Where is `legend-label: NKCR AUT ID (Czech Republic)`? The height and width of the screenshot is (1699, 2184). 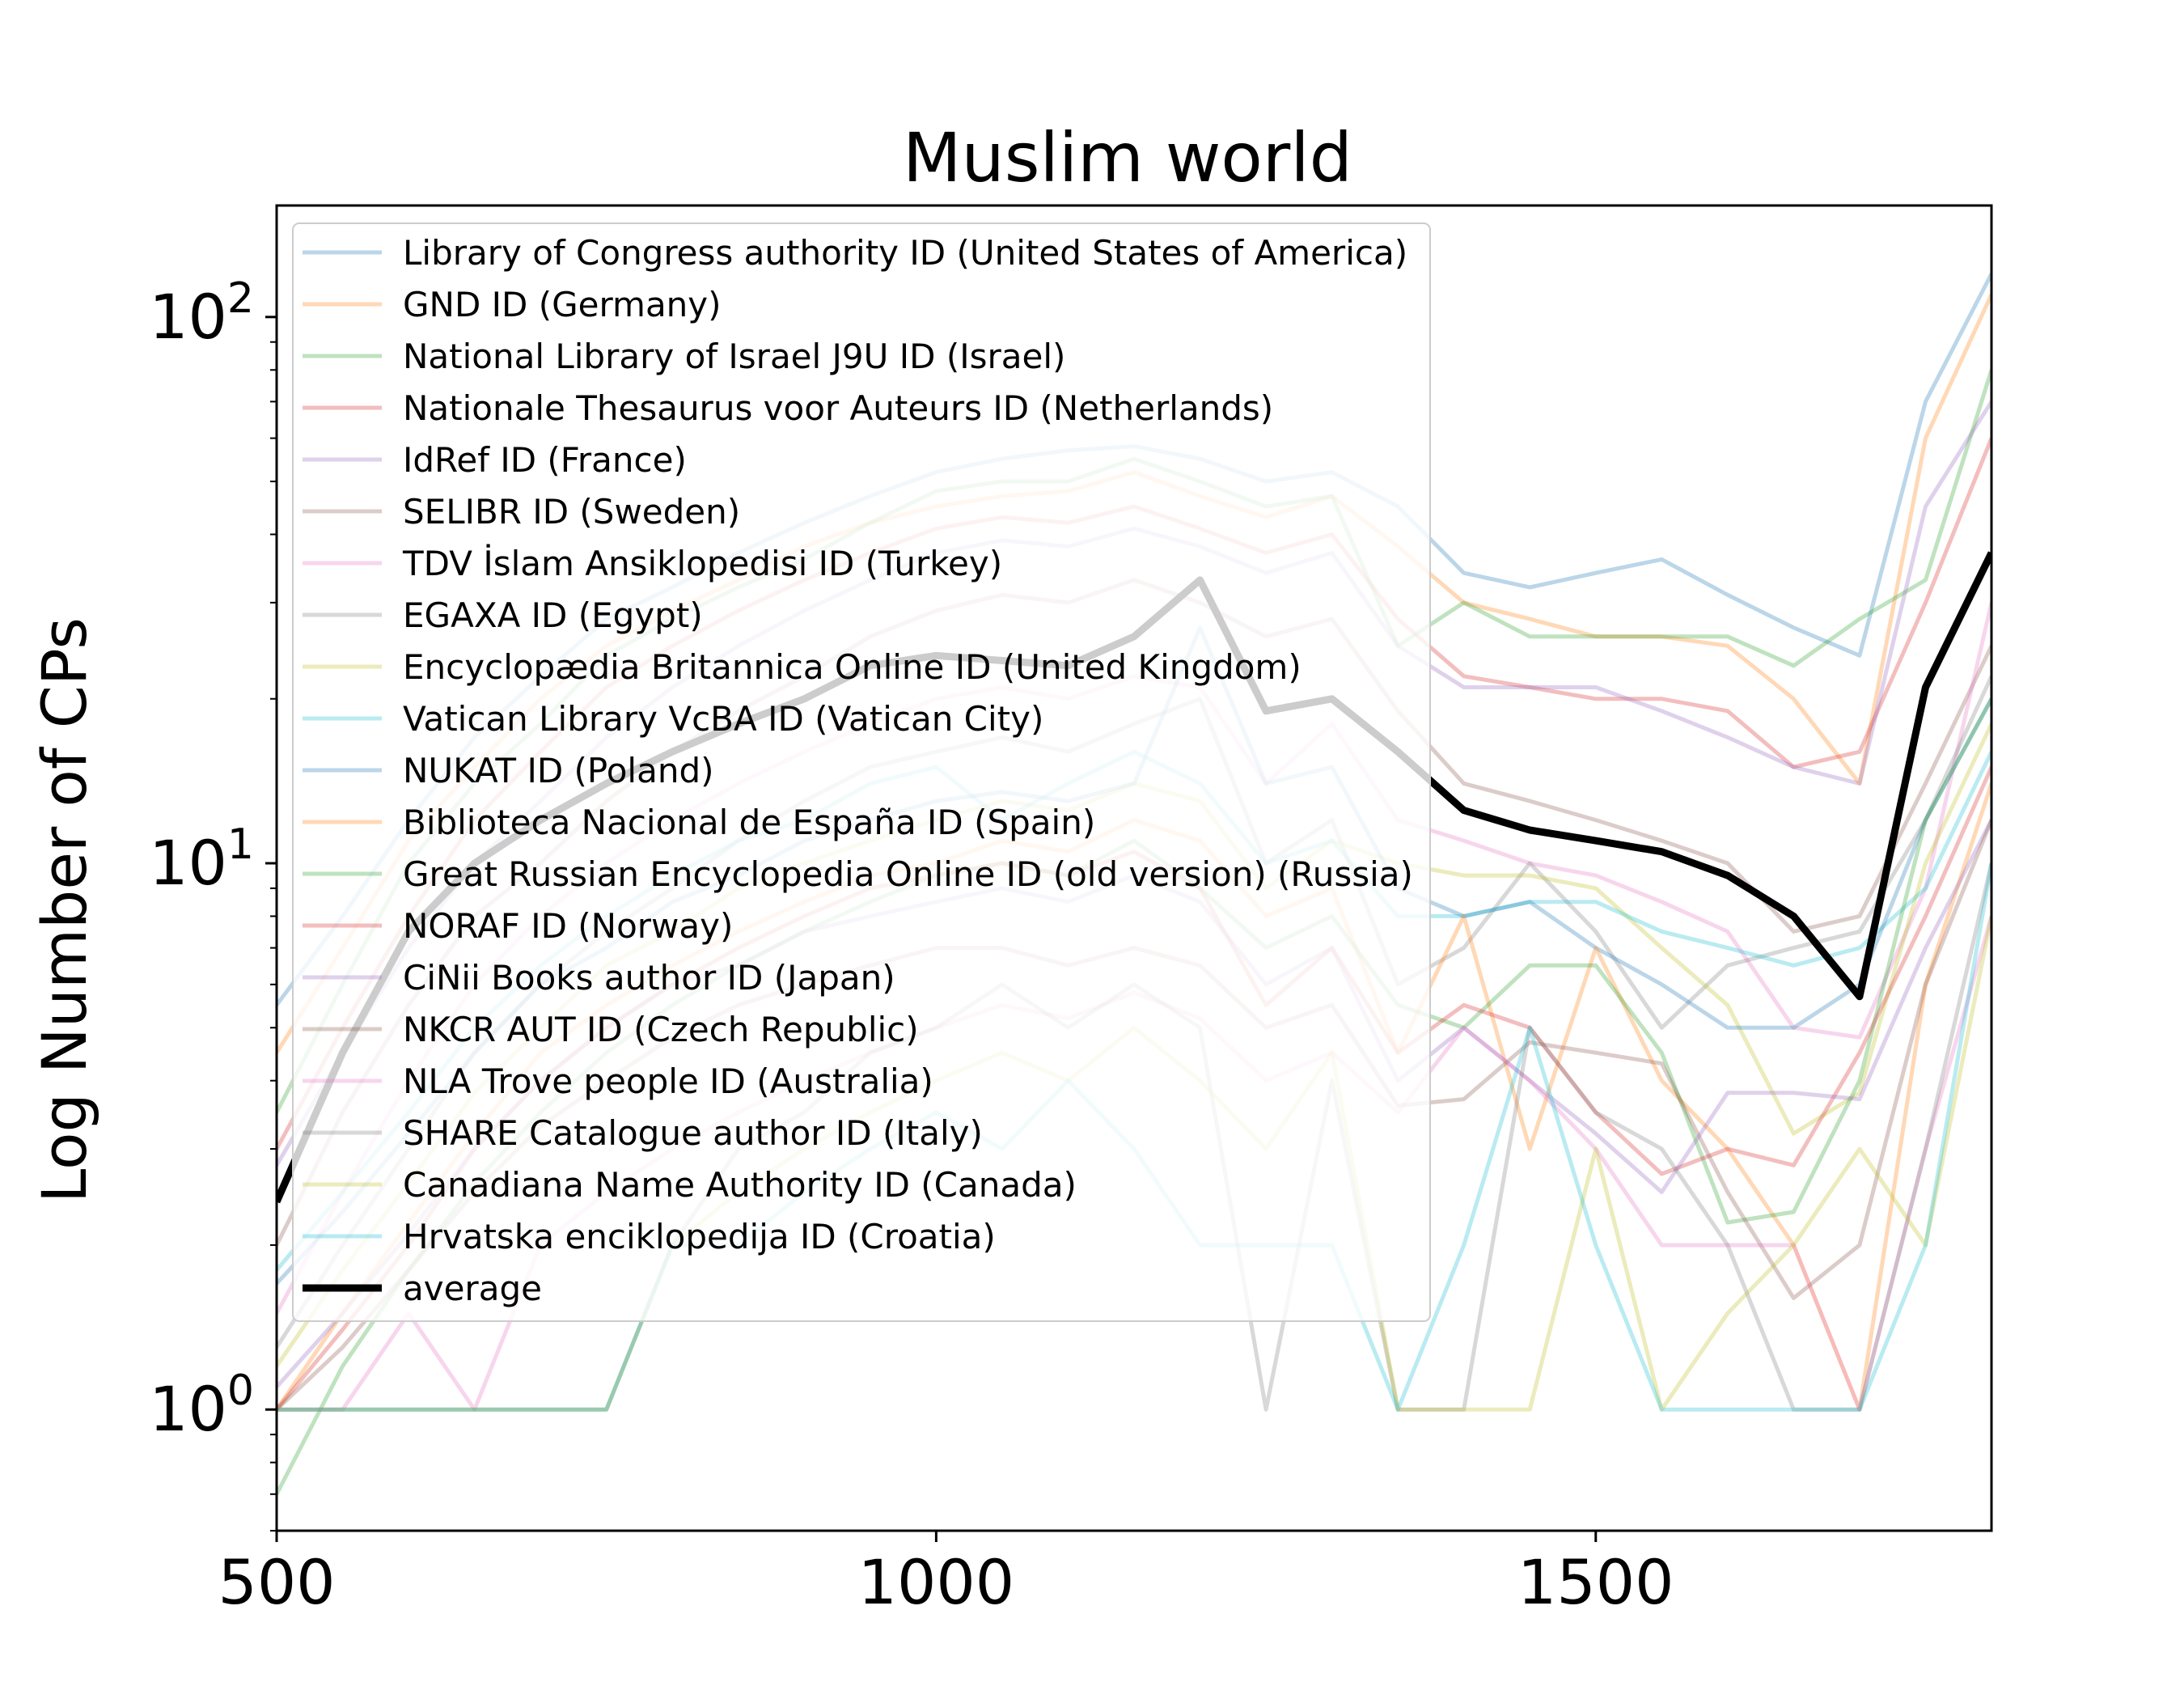 legend-label: NKCR AUT ID (Czech Republic) is located at coordinates (661, 1029).